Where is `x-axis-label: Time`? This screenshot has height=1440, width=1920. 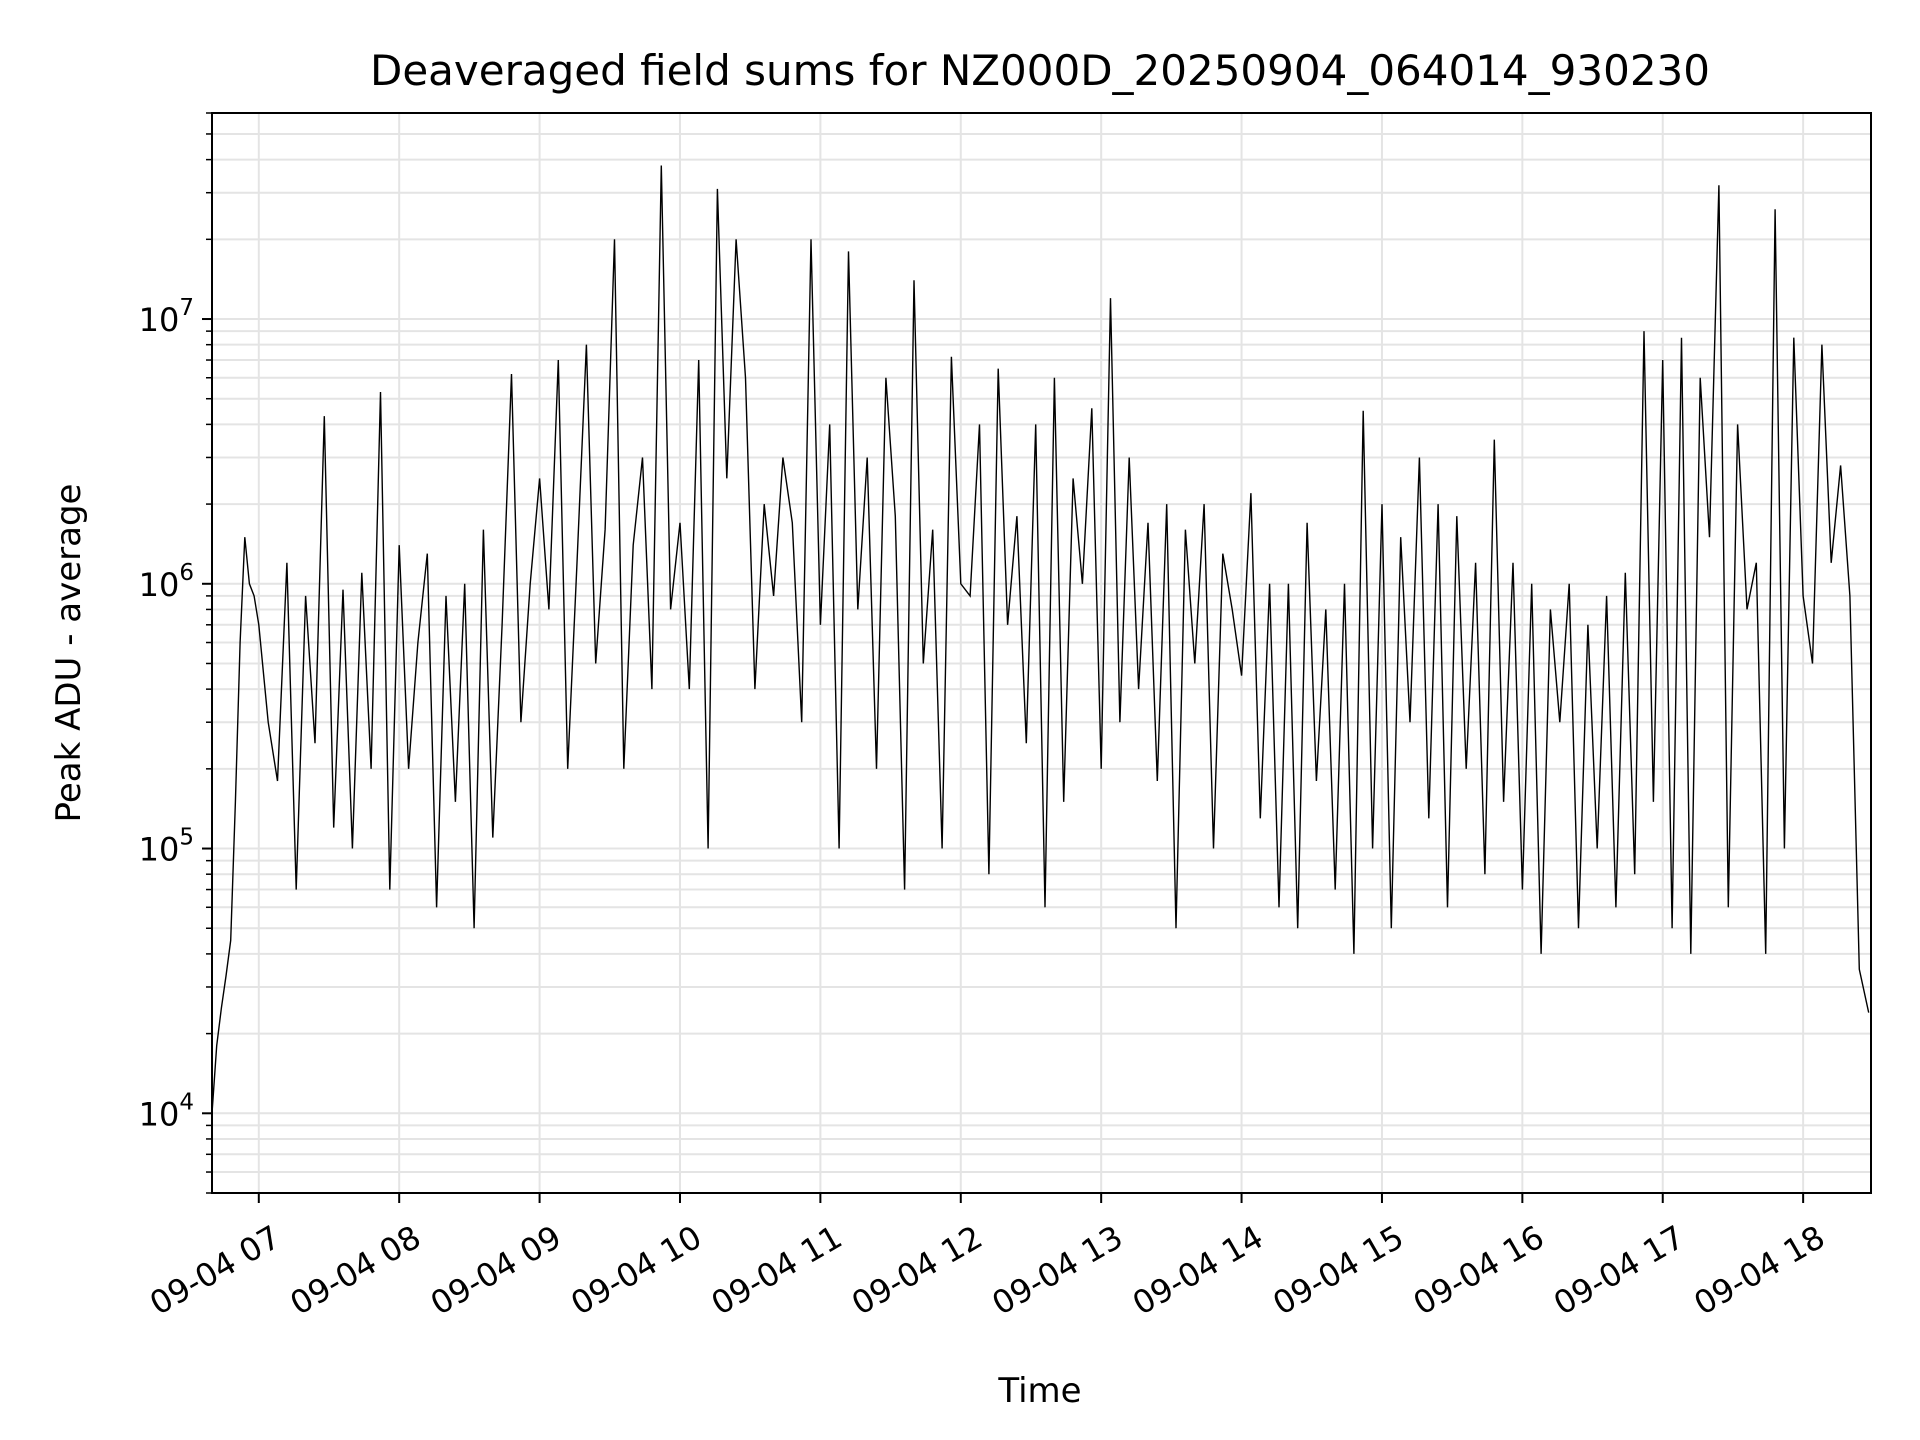 x-axis-label: Time is located at coordinates (1039, 1391).